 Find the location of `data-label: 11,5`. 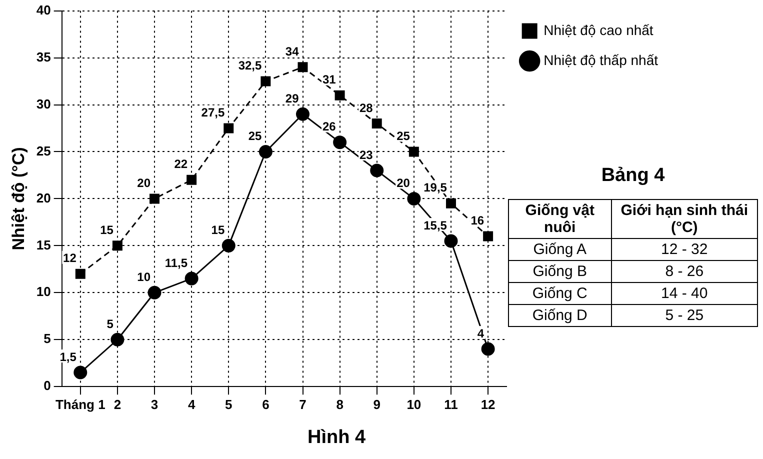

data-label: 11,5 is located at coordinates (176, 263).